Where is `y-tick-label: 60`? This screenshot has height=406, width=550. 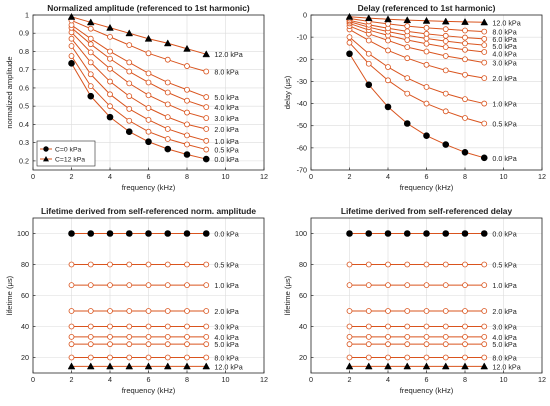
y-tick-label: 60 is located at coordinates (303, 295).